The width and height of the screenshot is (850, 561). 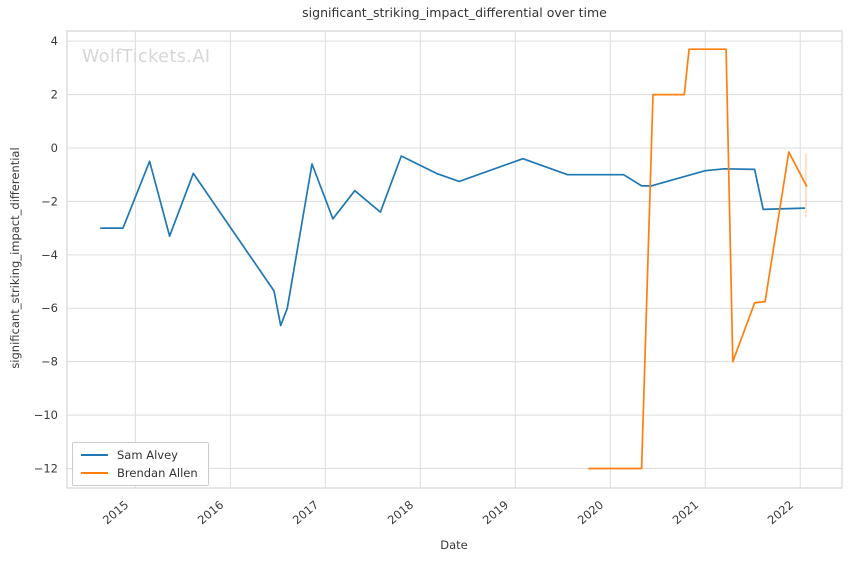 I want to click on legend-label: Sam Alvey, so click(x=147, y=455).